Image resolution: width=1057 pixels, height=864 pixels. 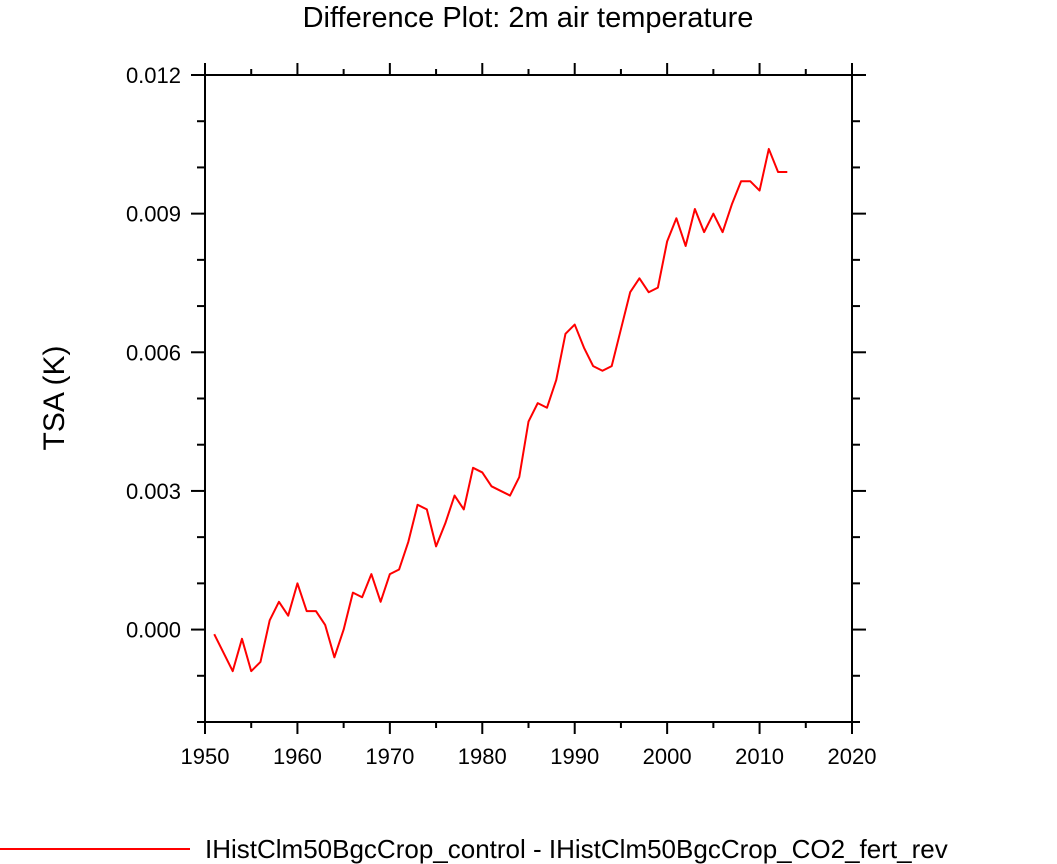 What do you see at coordinates (852, 756) in the screenshot?
I see `x-tick-label: 2020` at bounding box center [852, 756].